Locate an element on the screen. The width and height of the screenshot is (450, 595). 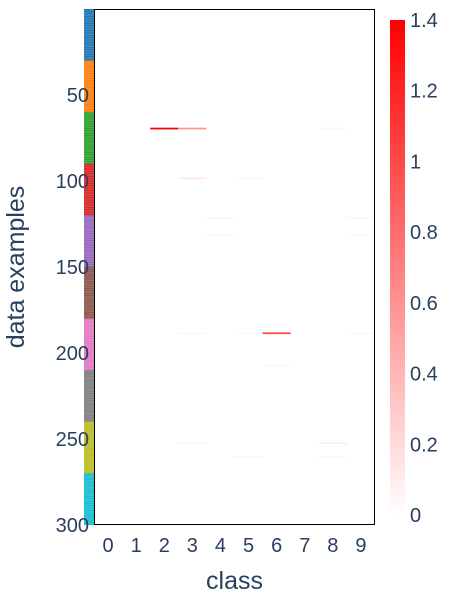
x-tick-label: 6 is located at coordinates (276, 546).